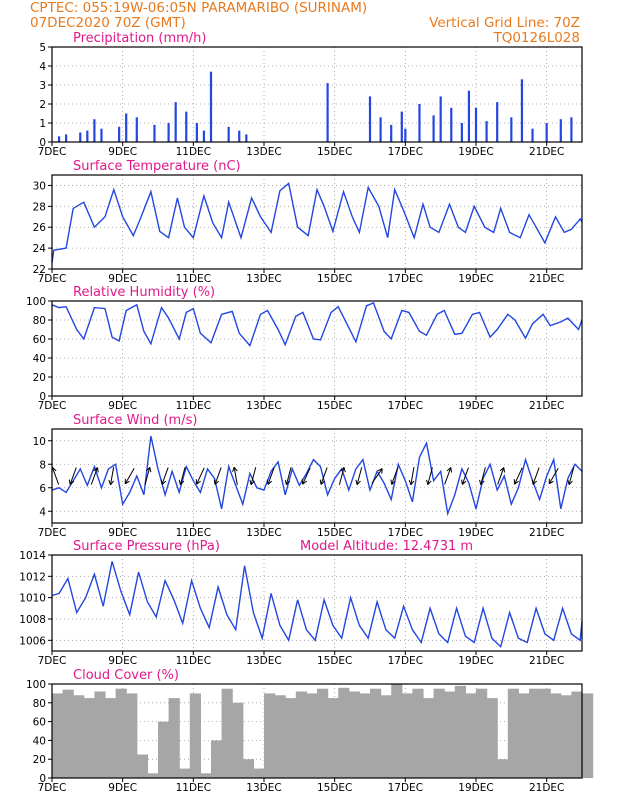  I want to click on y-tick-label: 100, so click(36, 302).